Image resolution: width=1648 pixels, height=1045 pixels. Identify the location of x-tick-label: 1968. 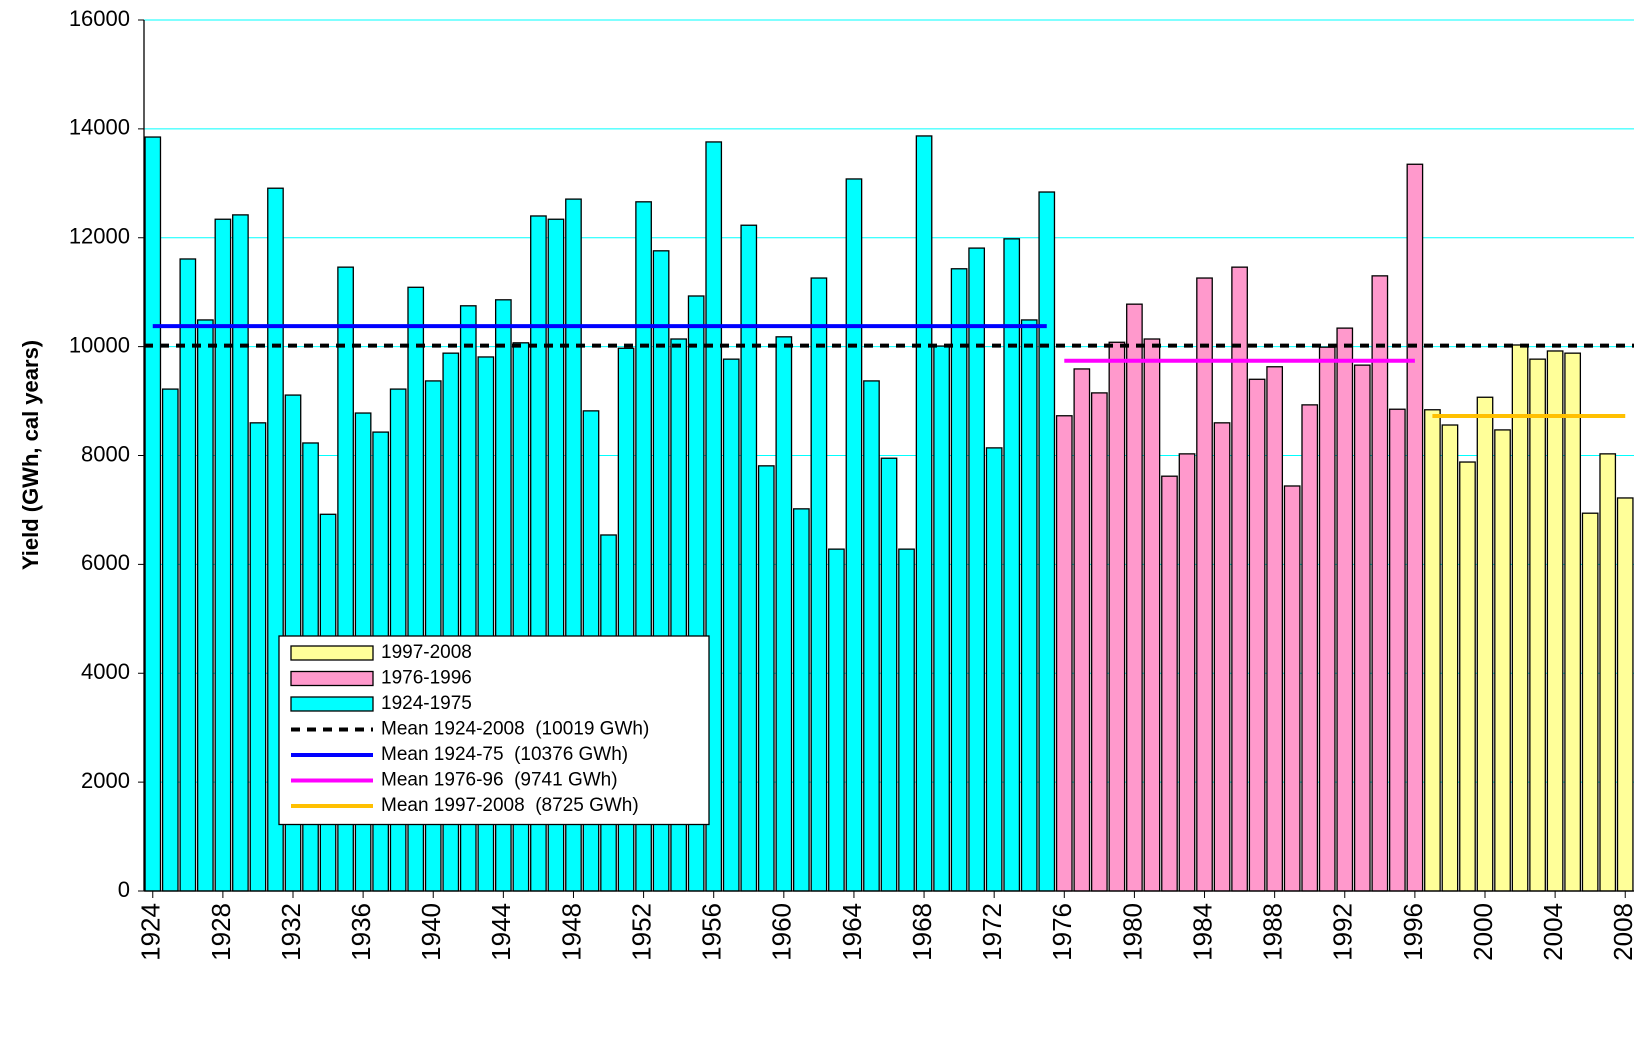
(922, 932).